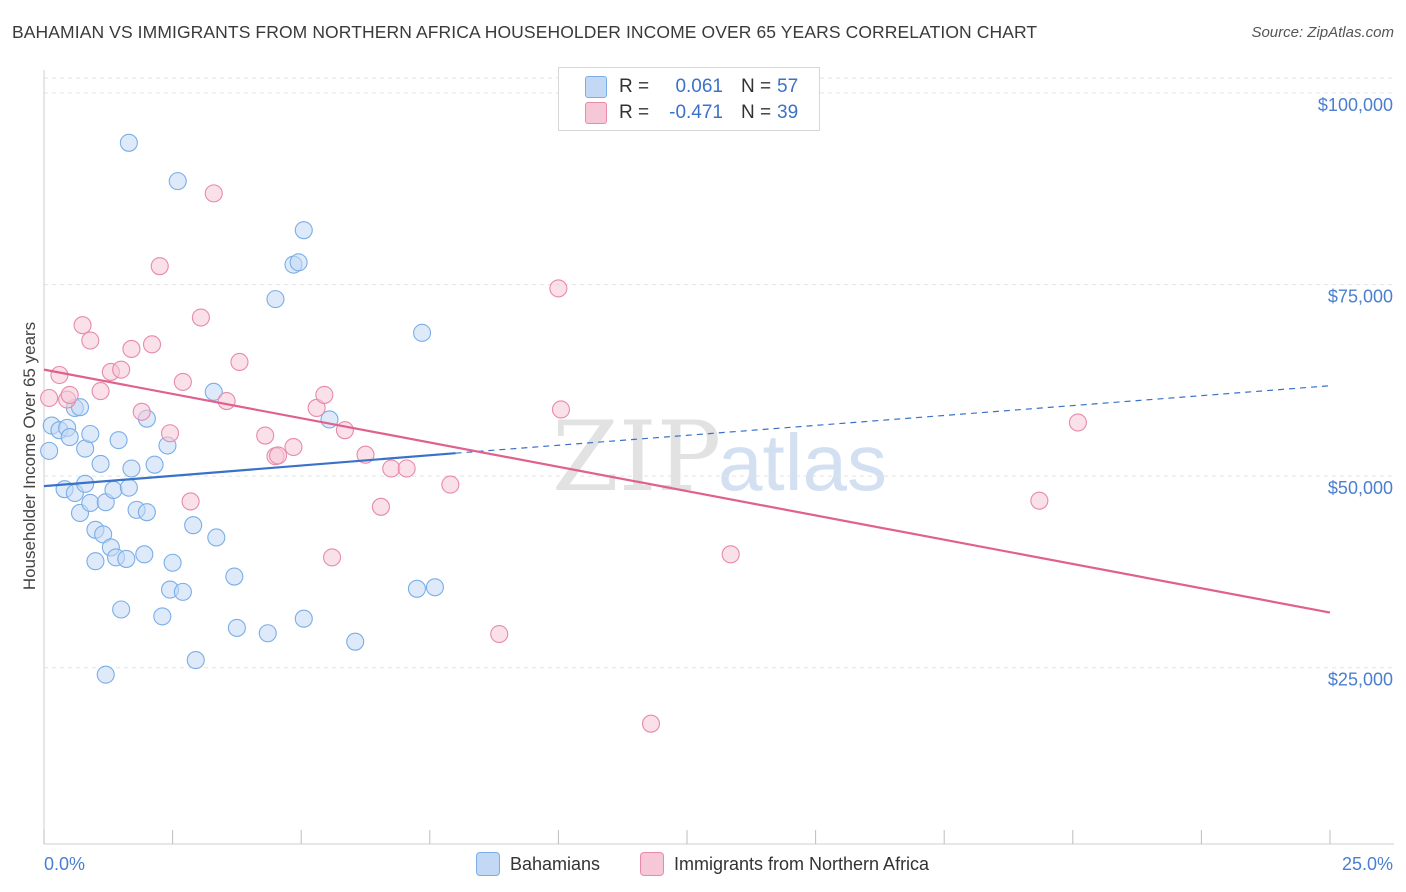 The width and height of the screenshot is (1406, 892). What do you see at coordinates (634, 112) in the screenshot?
I see `legend-r-label: R =` at bounding box center [634, 112].